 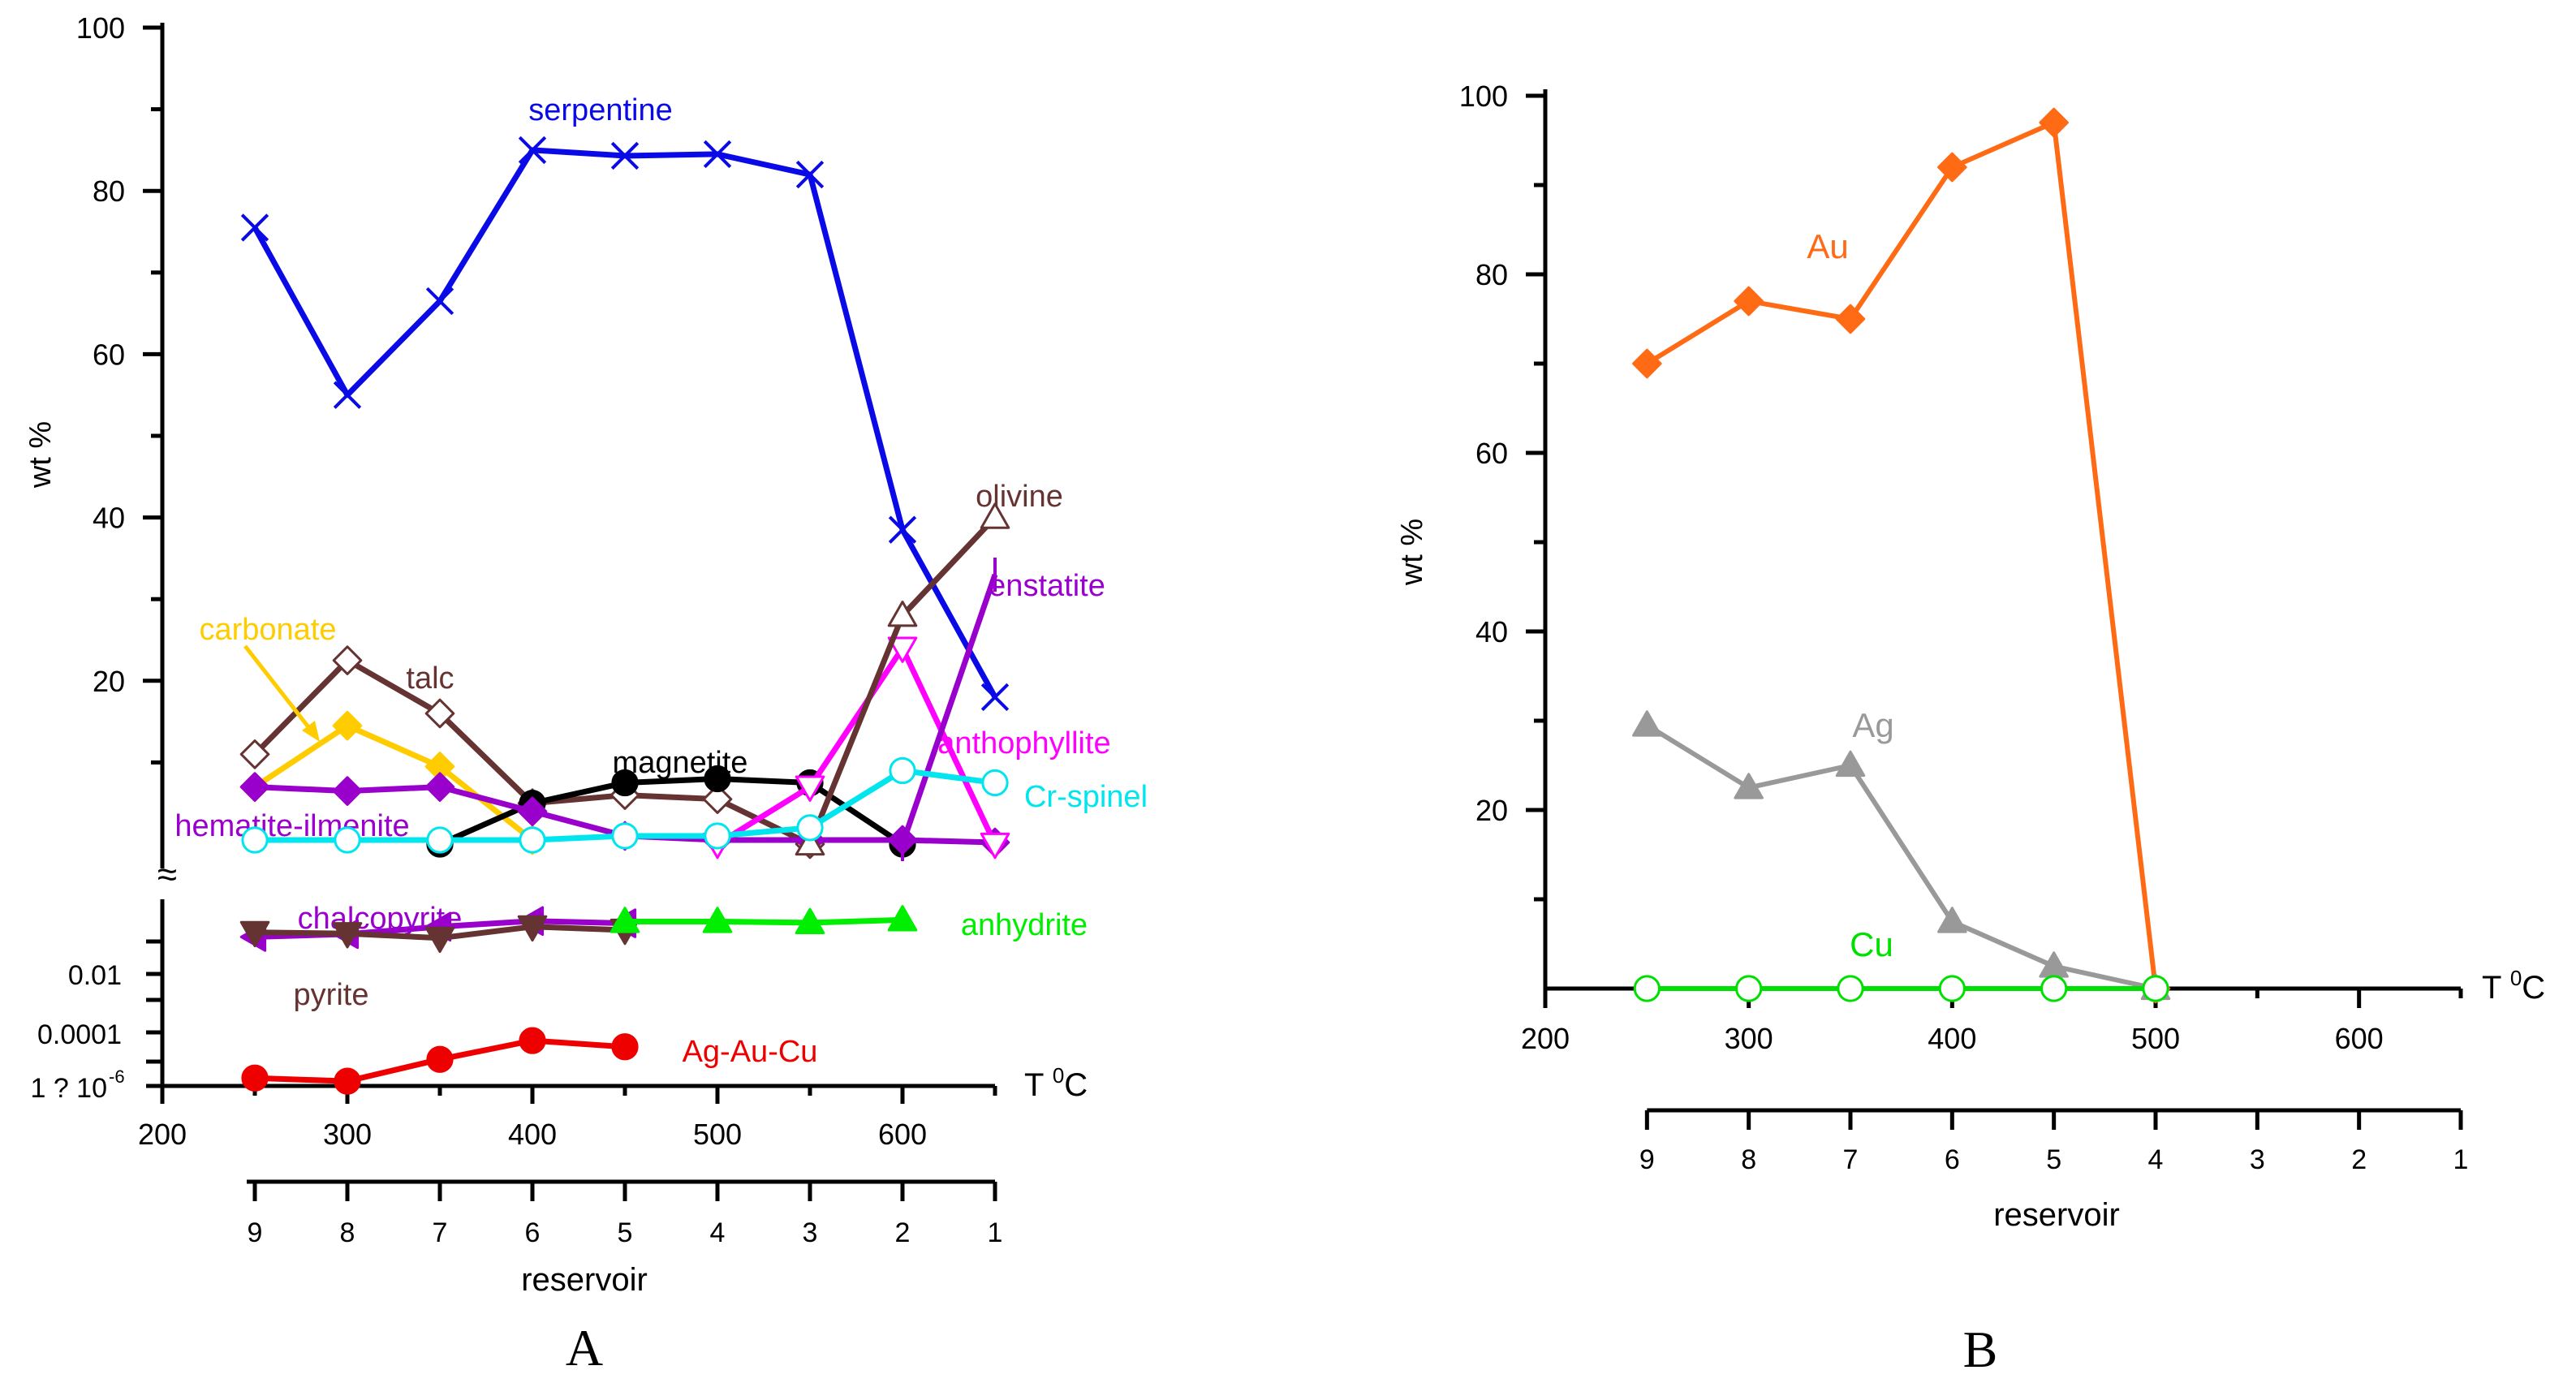 What do you see at coordinates (2257, 1159) in the screenshot?
I see `reservoir-tick-label: 3` at bounding box center [2257, 1159].